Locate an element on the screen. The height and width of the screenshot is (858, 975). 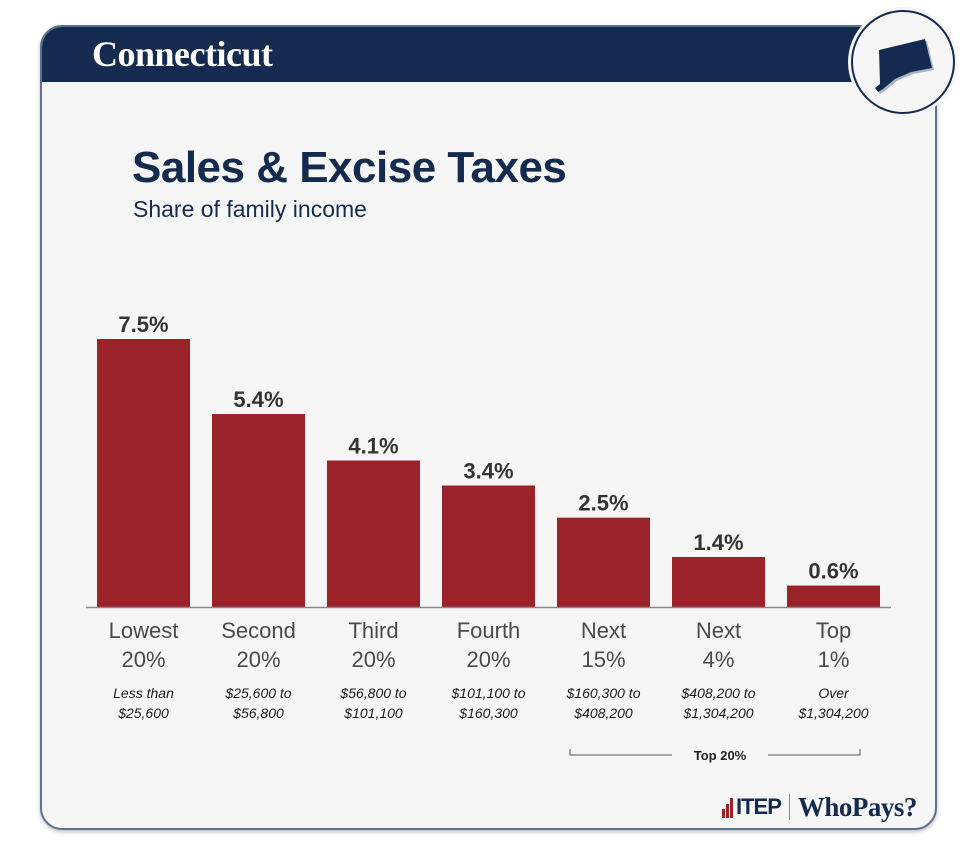
income-range-label: $408,200 is located at coordinates (603, 713).